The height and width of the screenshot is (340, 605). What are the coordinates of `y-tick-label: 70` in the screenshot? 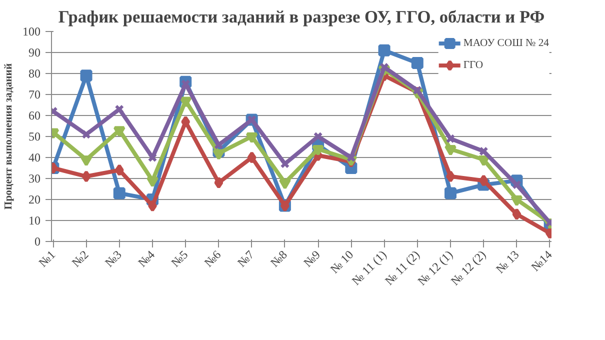 It's located at (34, 95).